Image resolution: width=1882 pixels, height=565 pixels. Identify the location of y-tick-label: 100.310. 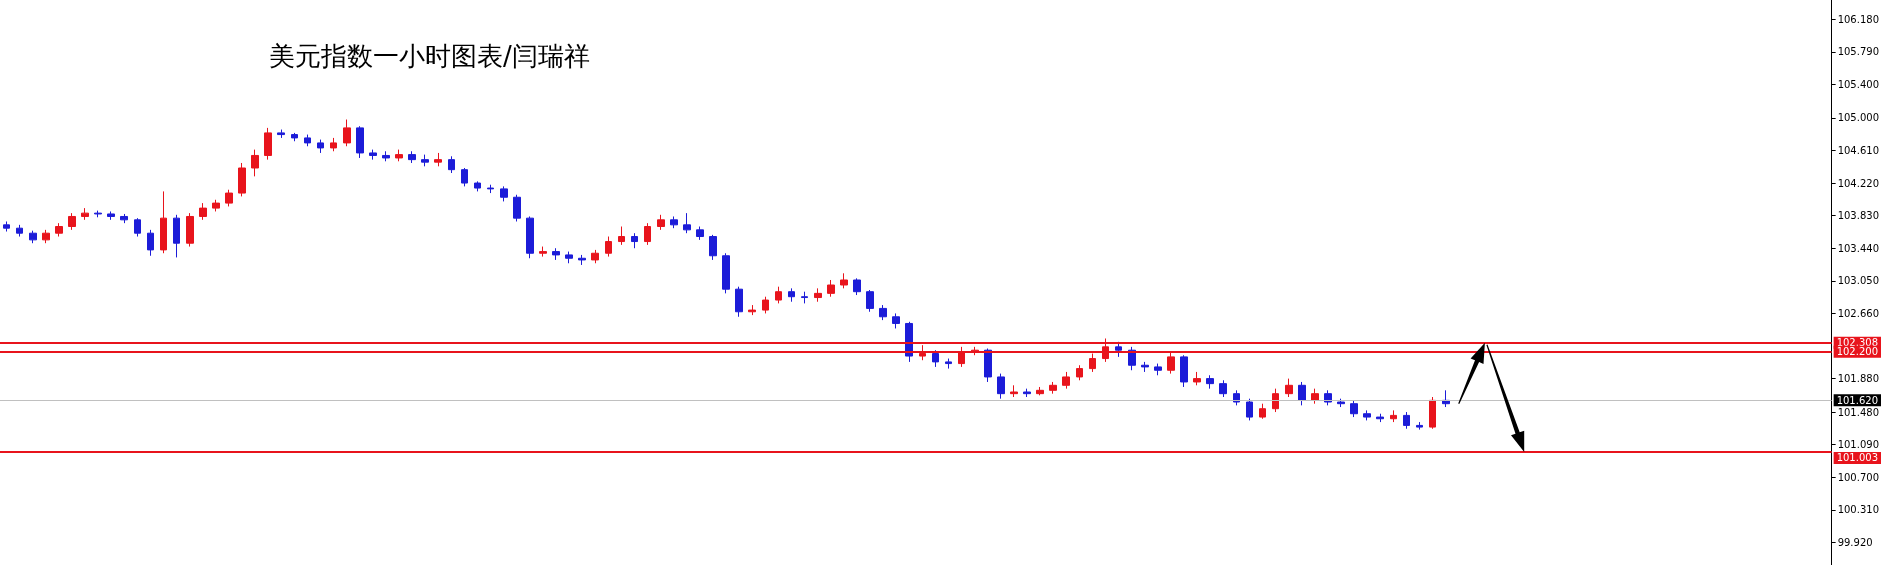
(1858, 510).